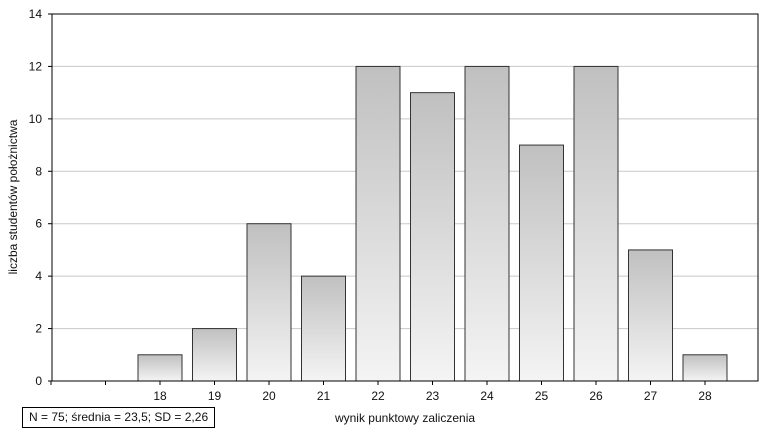  Describe the element at coordinates (38, 329) in the screenshot. I see `y-tick-label: 2` at that location.